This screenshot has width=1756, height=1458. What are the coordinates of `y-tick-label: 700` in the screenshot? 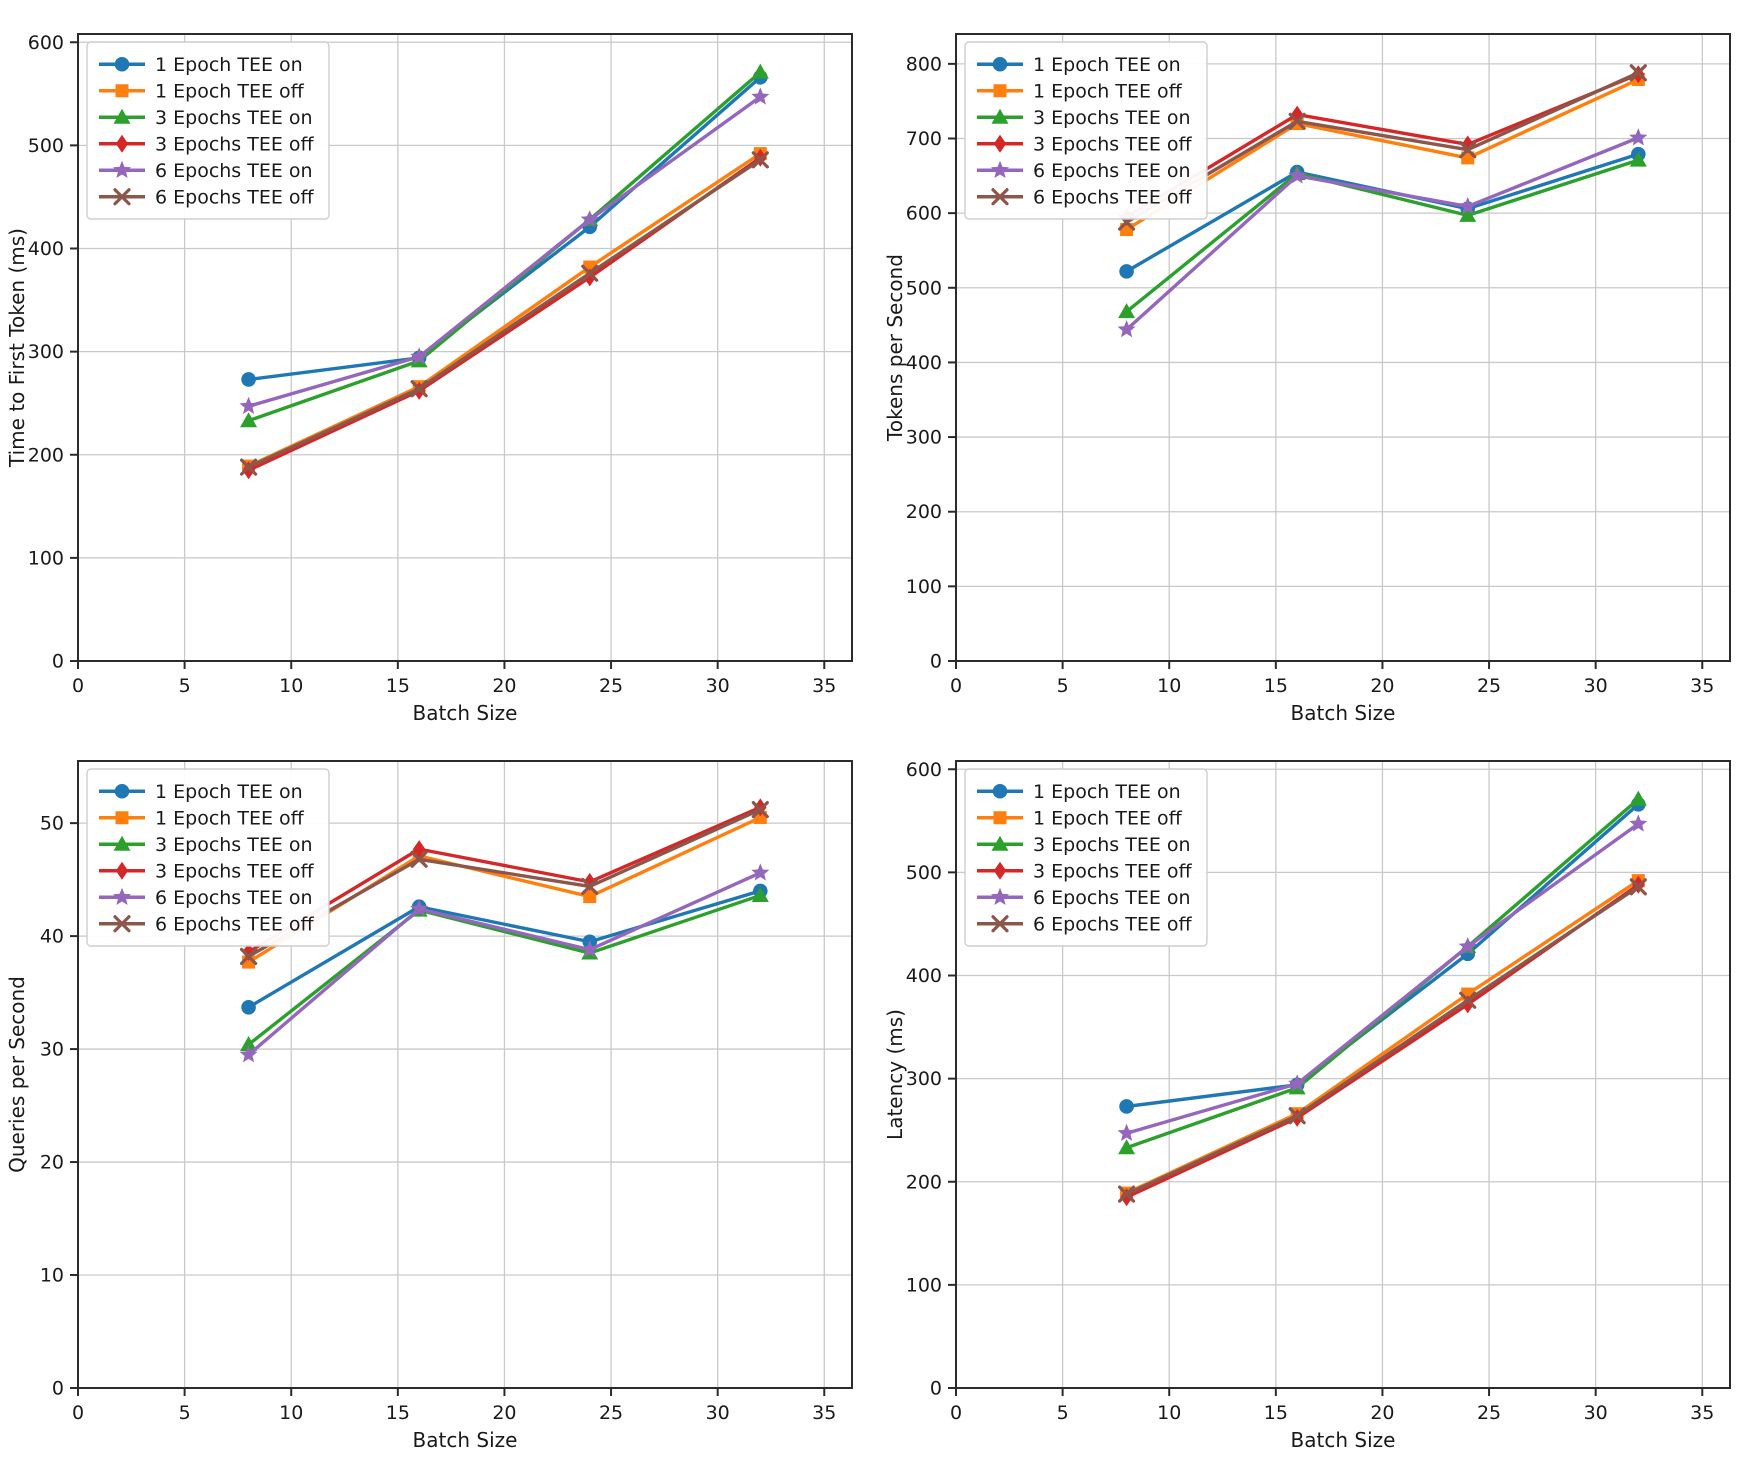 It's located at (924, 139).